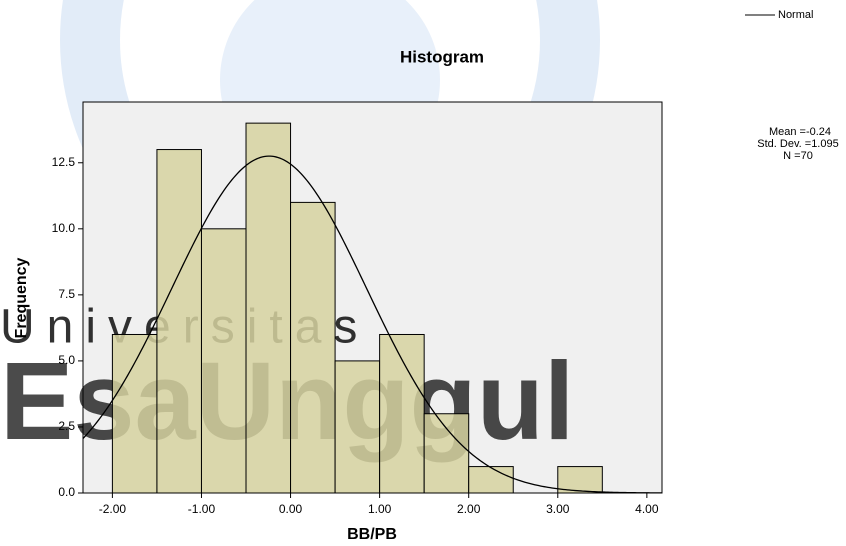 Image resolution: width=846 pixels, height=546 pixels. What do you see at coordinates (818, 132) in the screenshot?
I see `stat-value: -0.24` at bounding box center [818, 132].